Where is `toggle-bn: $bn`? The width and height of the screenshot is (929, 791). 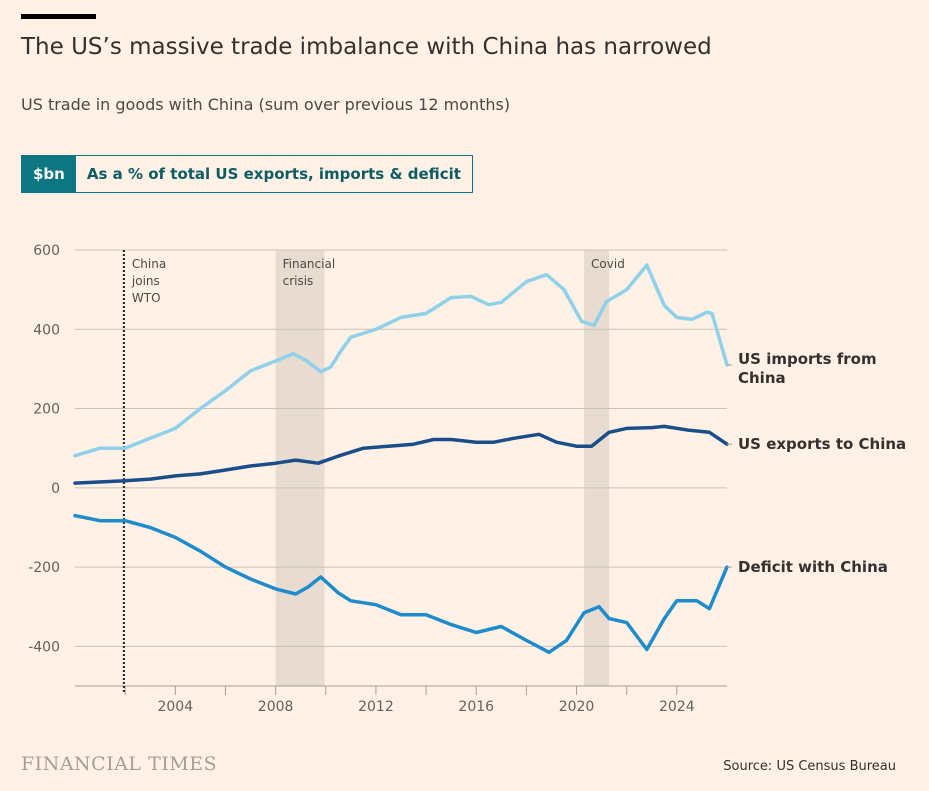 toggle-bn: $bn is located at coordinates (49, 174).